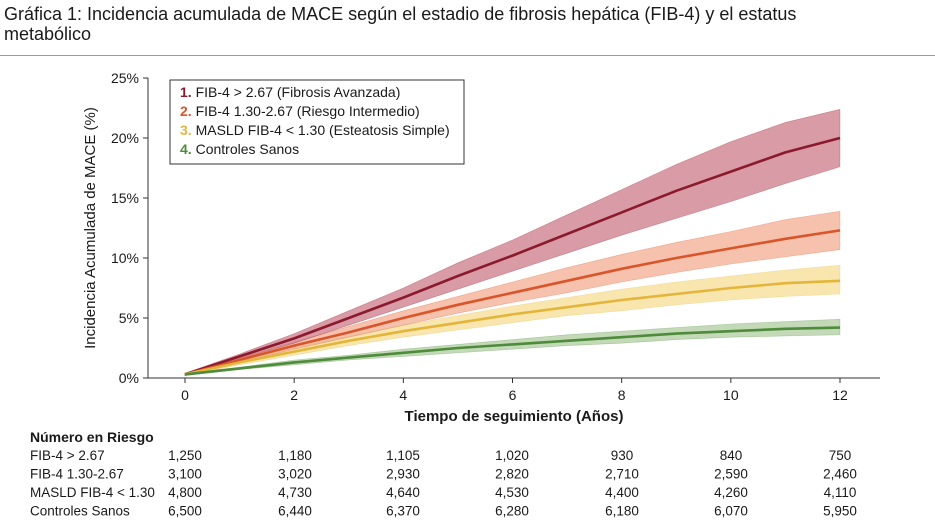 This screenshot has width=935, height=532. I want to click on x-axis-label: Tiempo de seguimiento (Años), so click(514, 416).